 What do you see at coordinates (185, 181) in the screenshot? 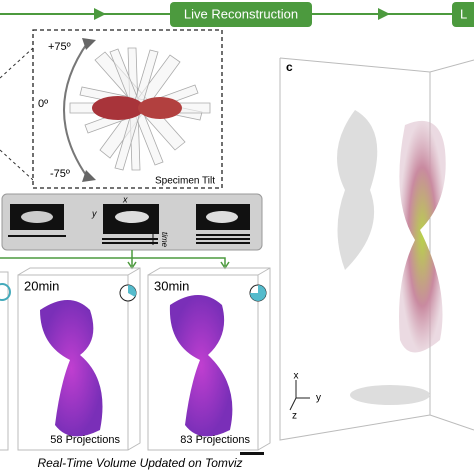
I see `tilt-caption: Specimen Tilt` at bounding box center [185, 181].